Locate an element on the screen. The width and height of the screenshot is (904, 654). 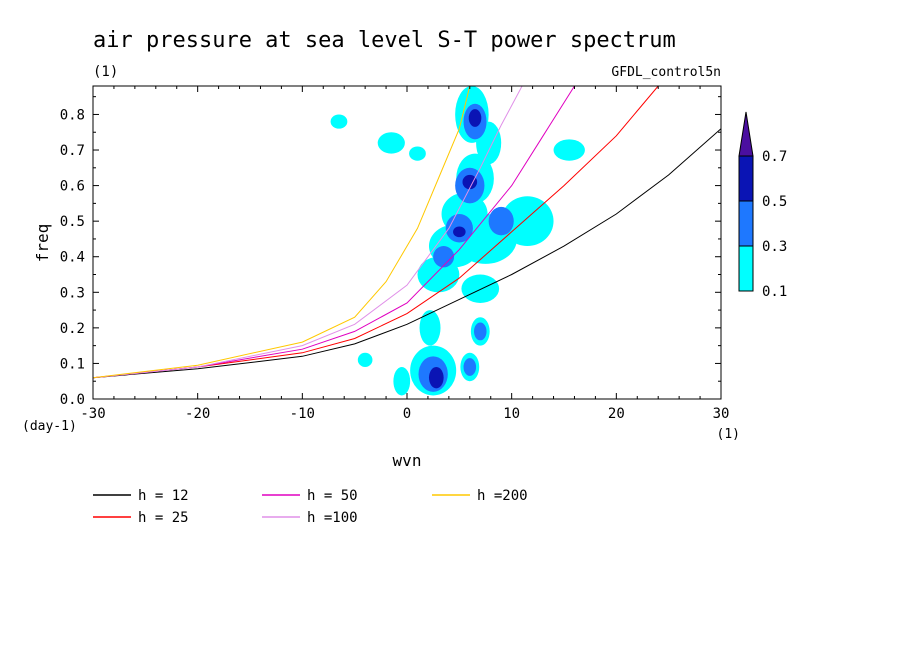
legend-label: h =200 is located at coordinates (502, 496).